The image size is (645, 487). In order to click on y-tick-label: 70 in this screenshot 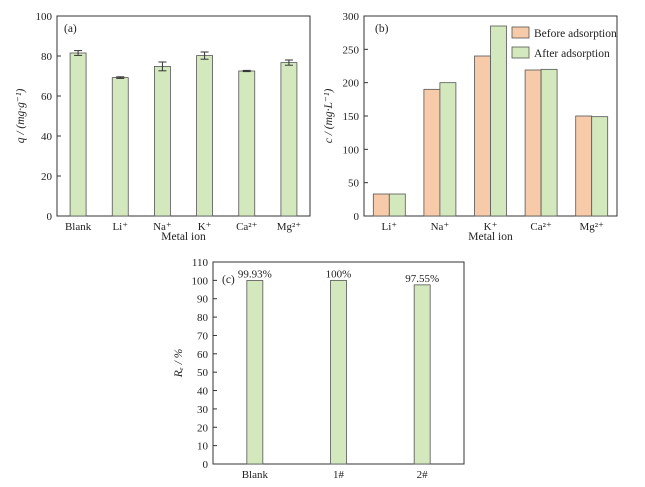, I will do `click(203, 336)`.